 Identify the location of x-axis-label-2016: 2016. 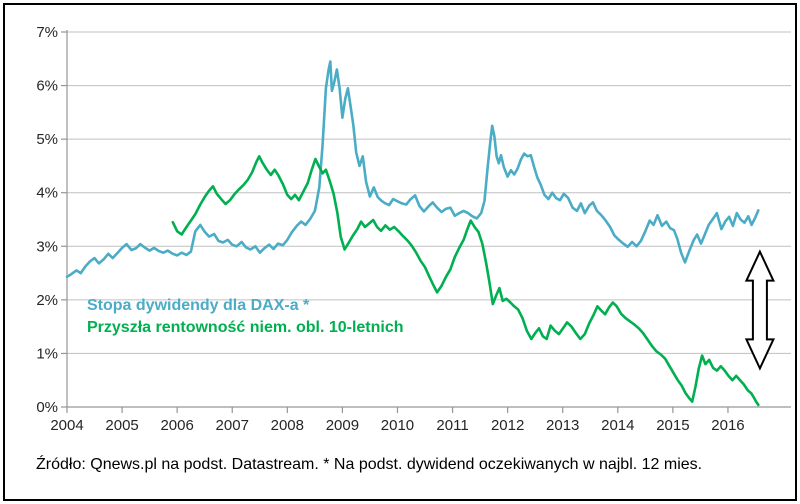
(727, 425).